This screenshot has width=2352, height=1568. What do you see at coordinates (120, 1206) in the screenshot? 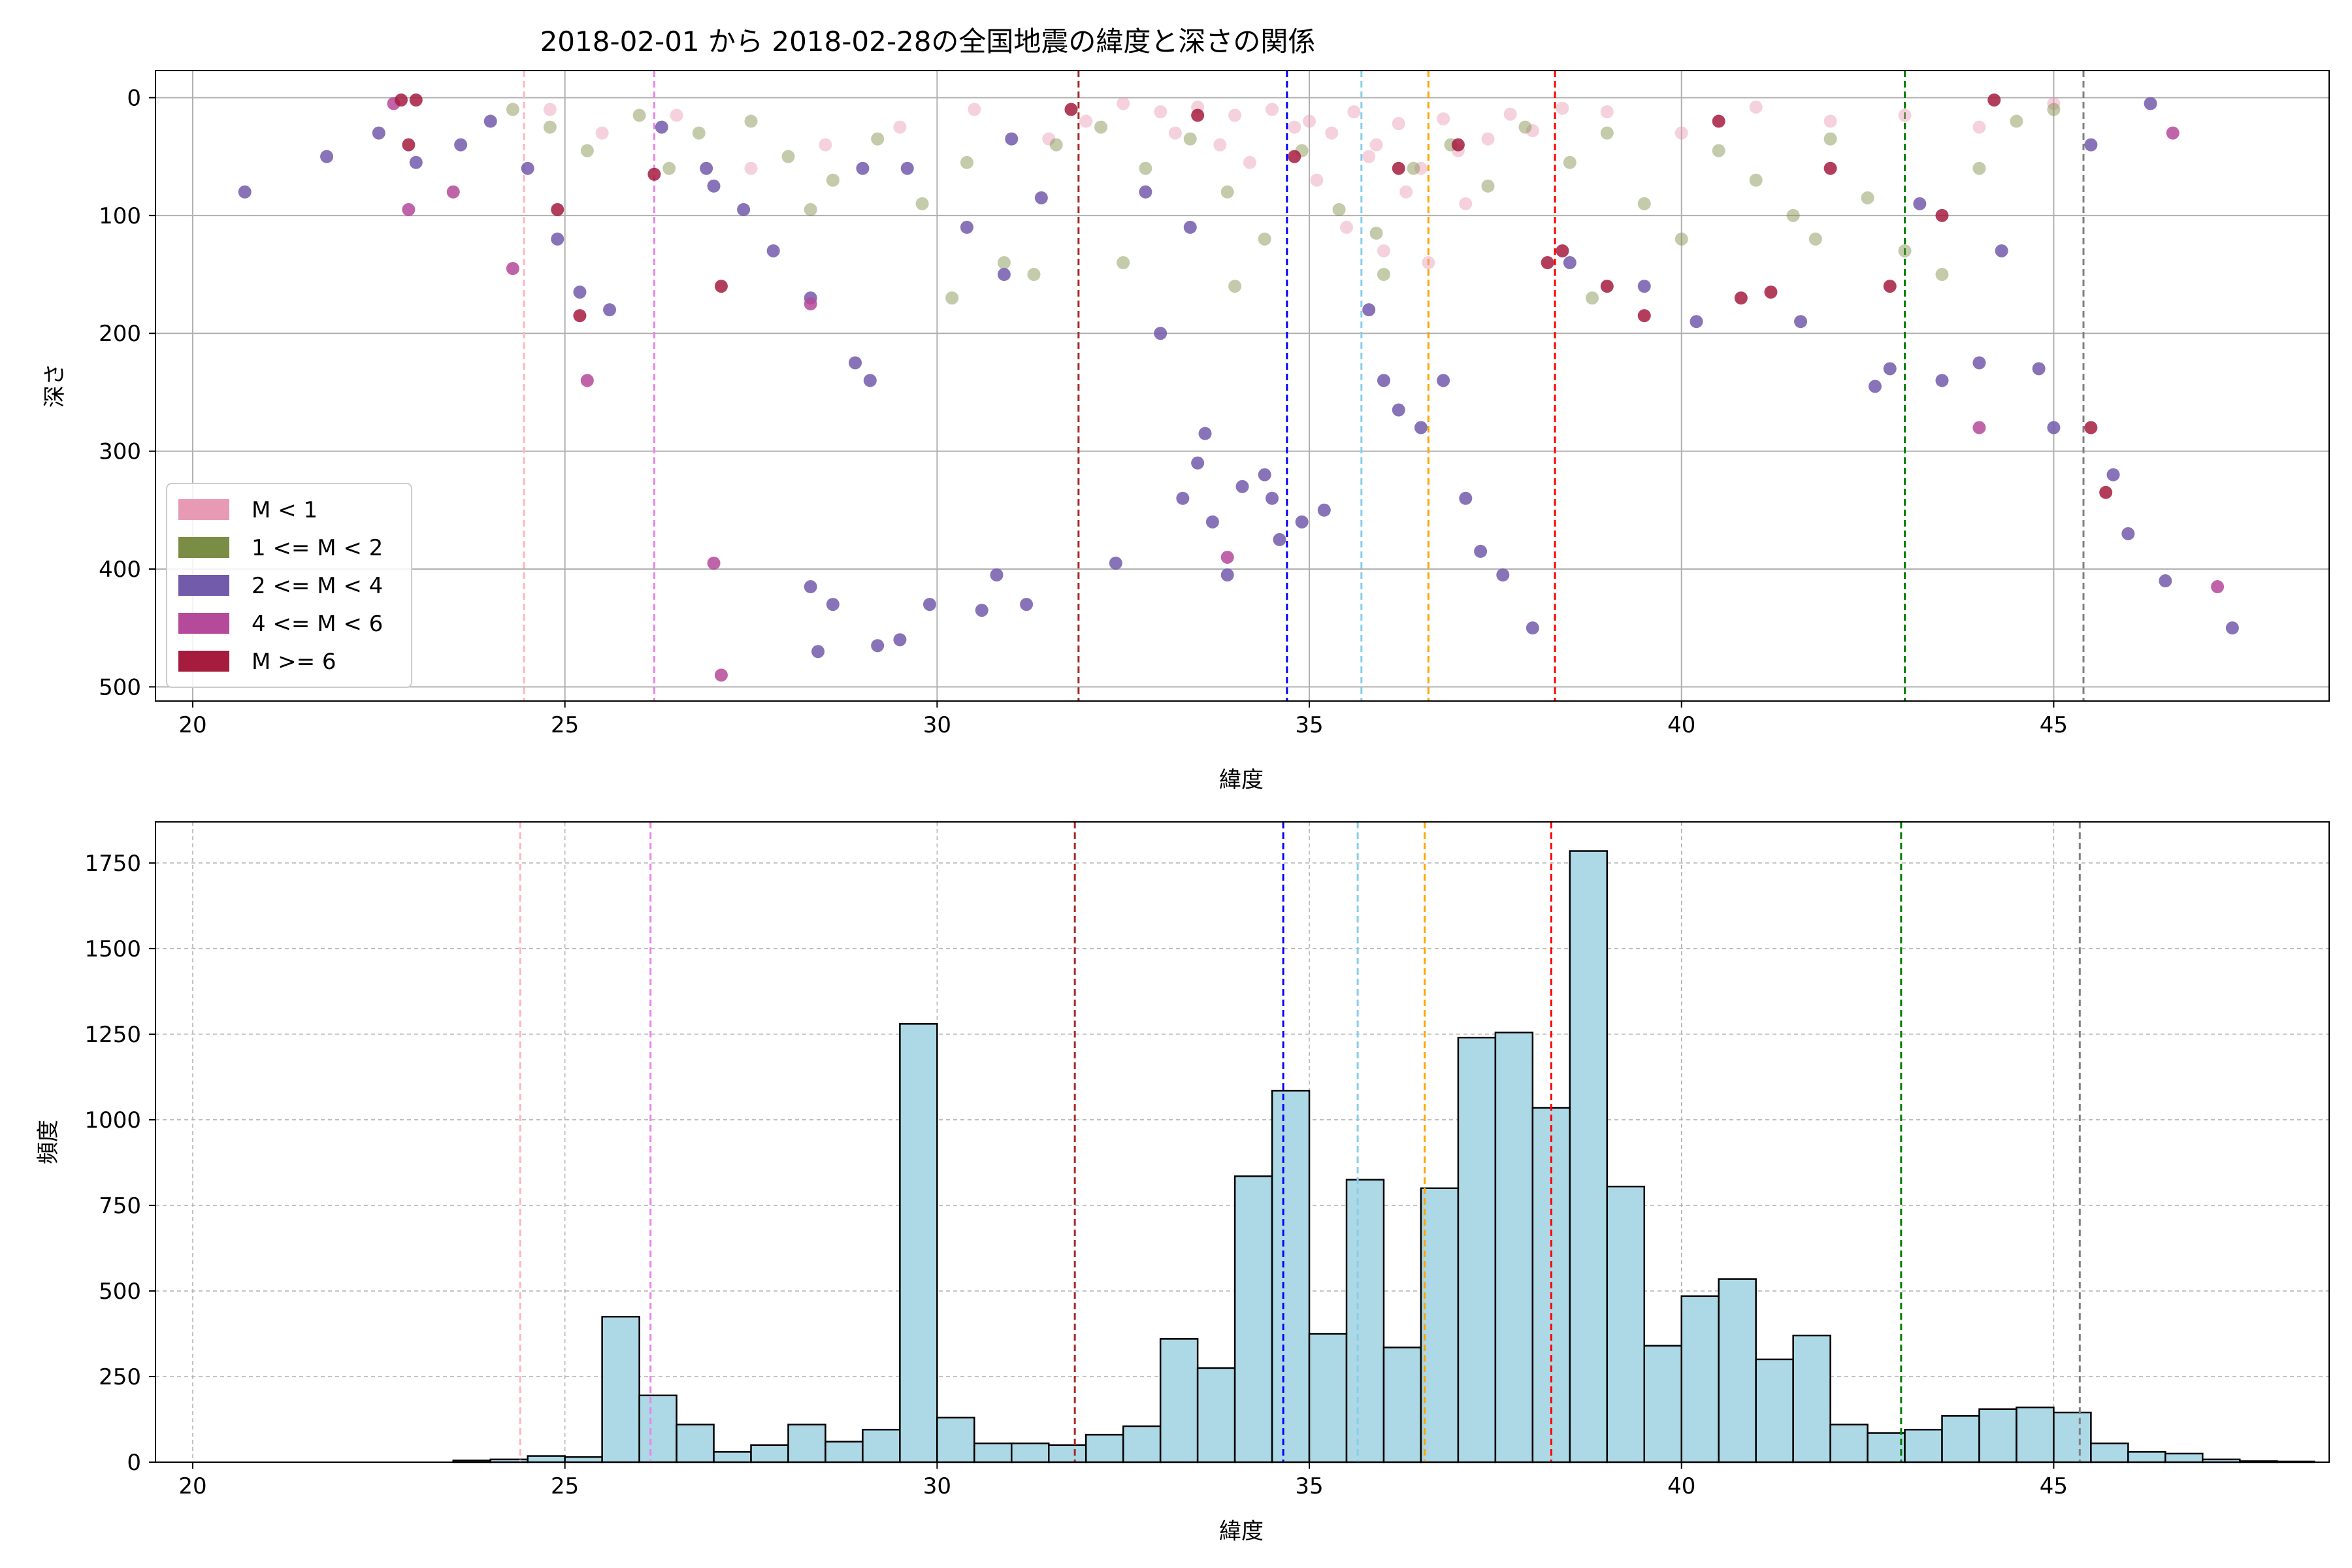
I see `histogram-y-tick-label: 750` at bounding box center [120, 1206].